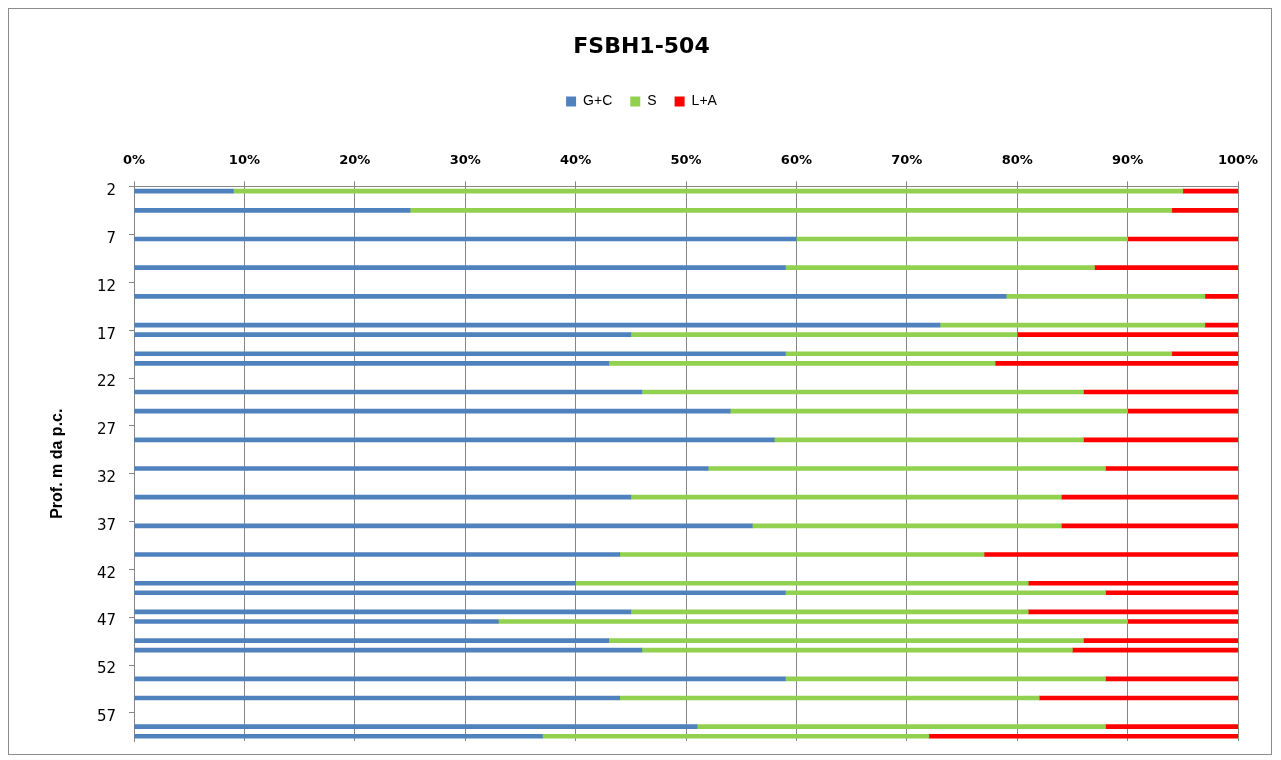  Describe the element at coordinates (106, 333) in the screenshot. I see `y-tick-label: 17` at that location.